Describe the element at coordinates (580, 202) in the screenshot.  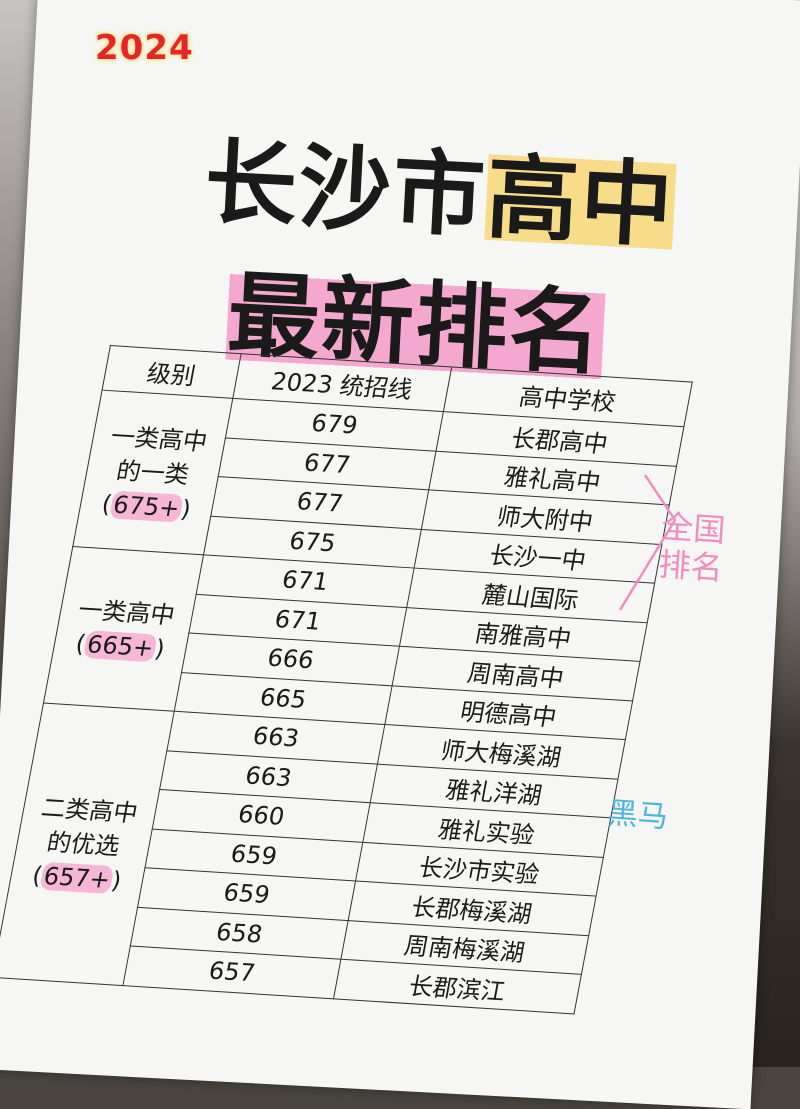
I see `title-highlight: 高中` at that location.